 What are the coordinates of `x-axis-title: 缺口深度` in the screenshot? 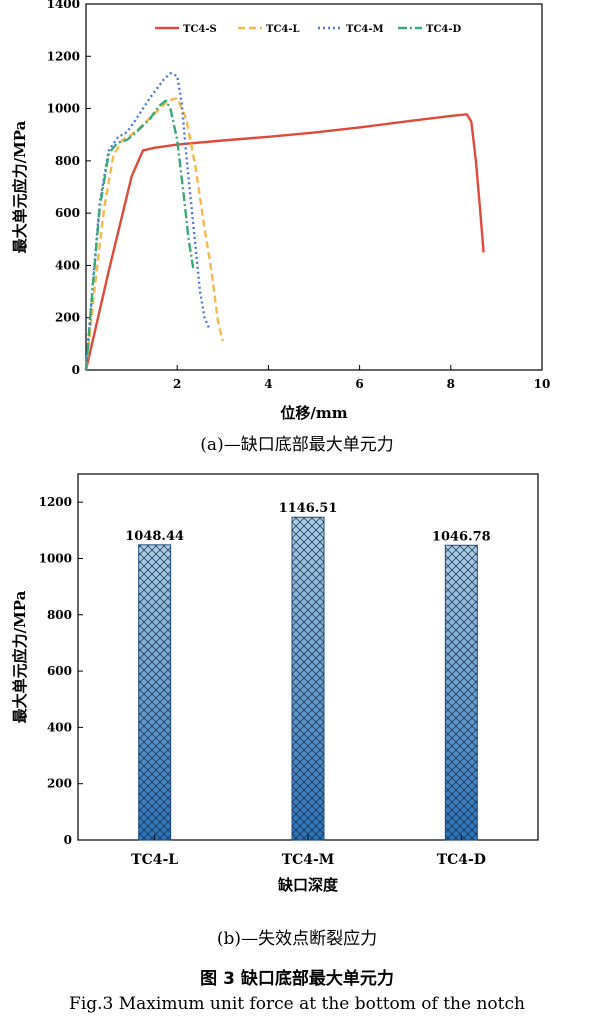 It's located at (308, 885).